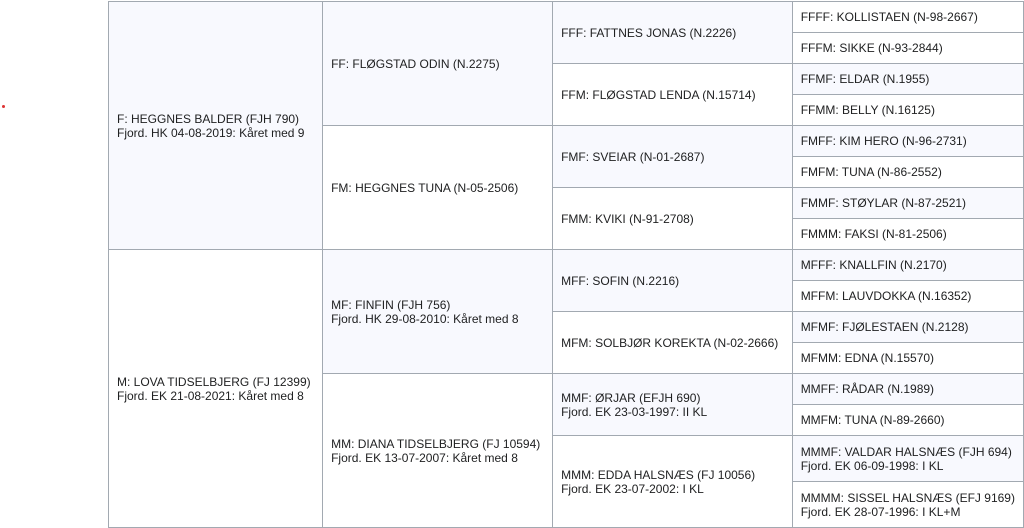  I want to click on pedigree-row: FFMM: BELLY (N.16125), so click(566, 110).